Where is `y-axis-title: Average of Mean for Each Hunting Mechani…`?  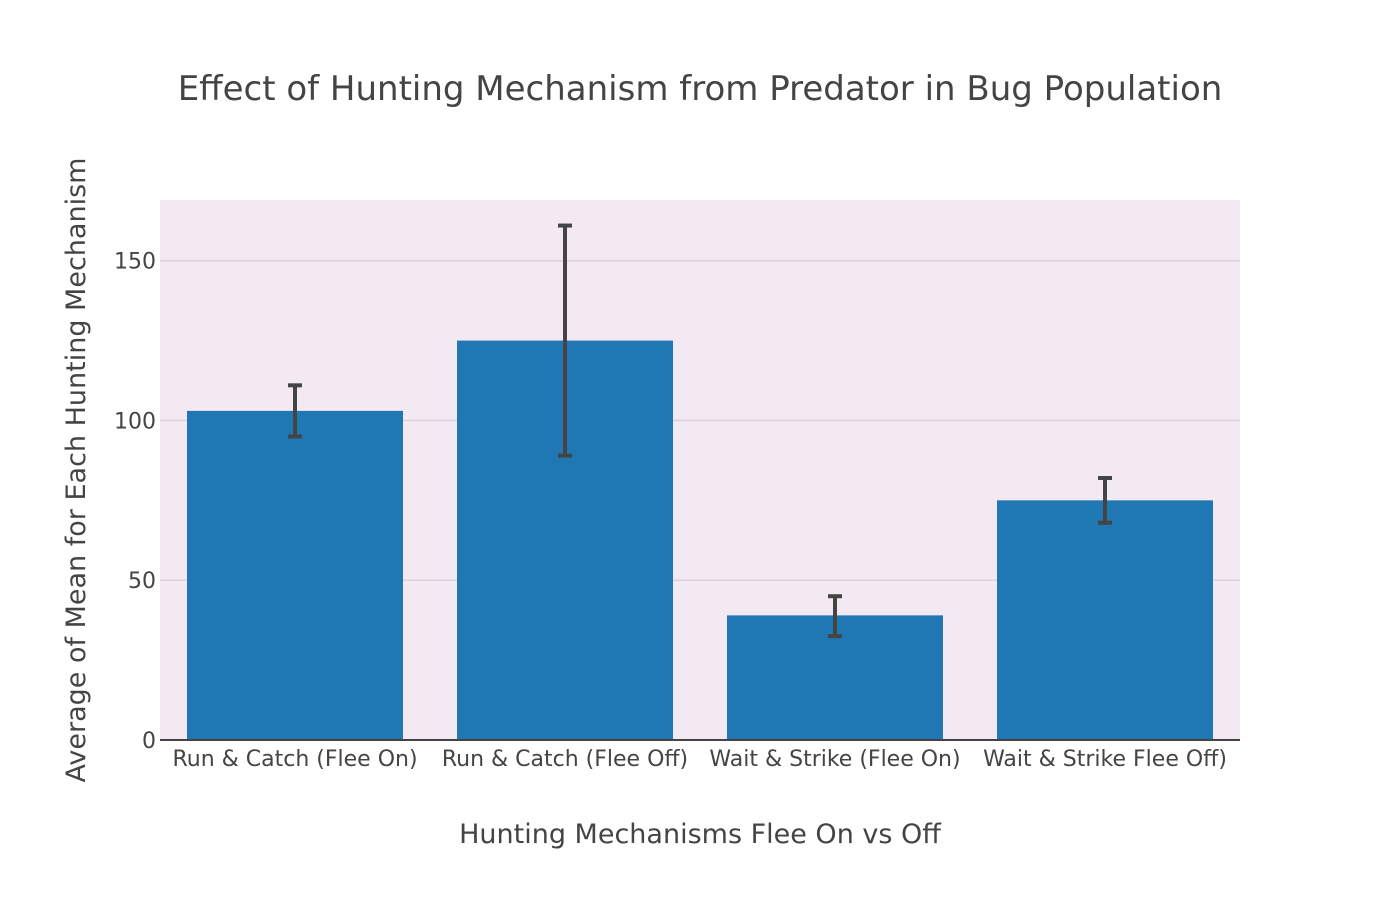 y-axis-title: Average of Mean for Each Hunting Mechani… is located at coordinates (76, 470).